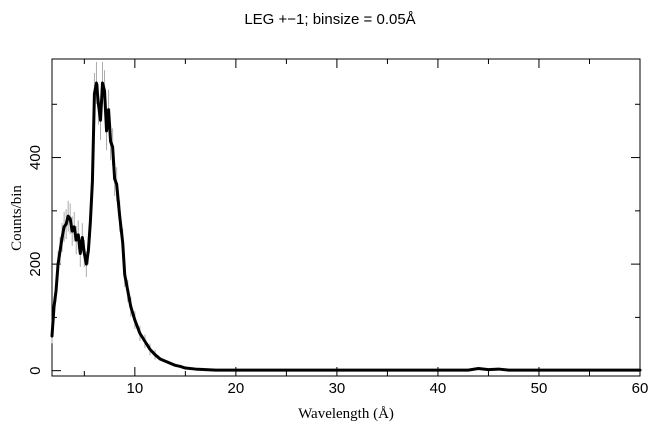  I want to click on x-tick-label: 40, so click(438, 388).